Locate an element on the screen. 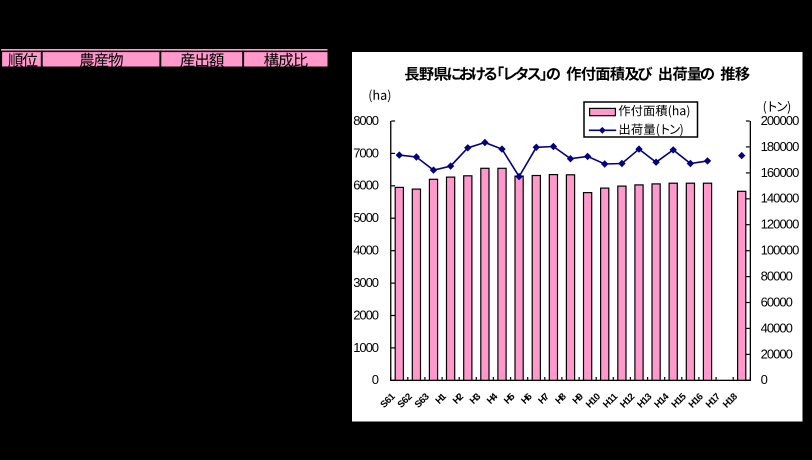 Image resolution: width=812 pixels, height=460 pixels. svg-text: 60000 is located at coordinates (777, 301).